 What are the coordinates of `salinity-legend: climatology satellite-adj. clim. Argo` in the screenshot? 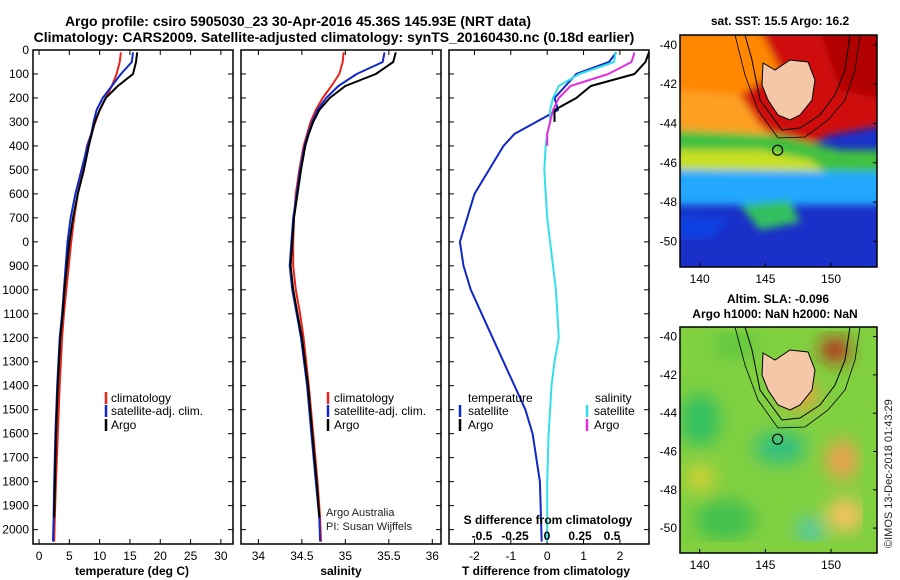 It's located at (376, 411).